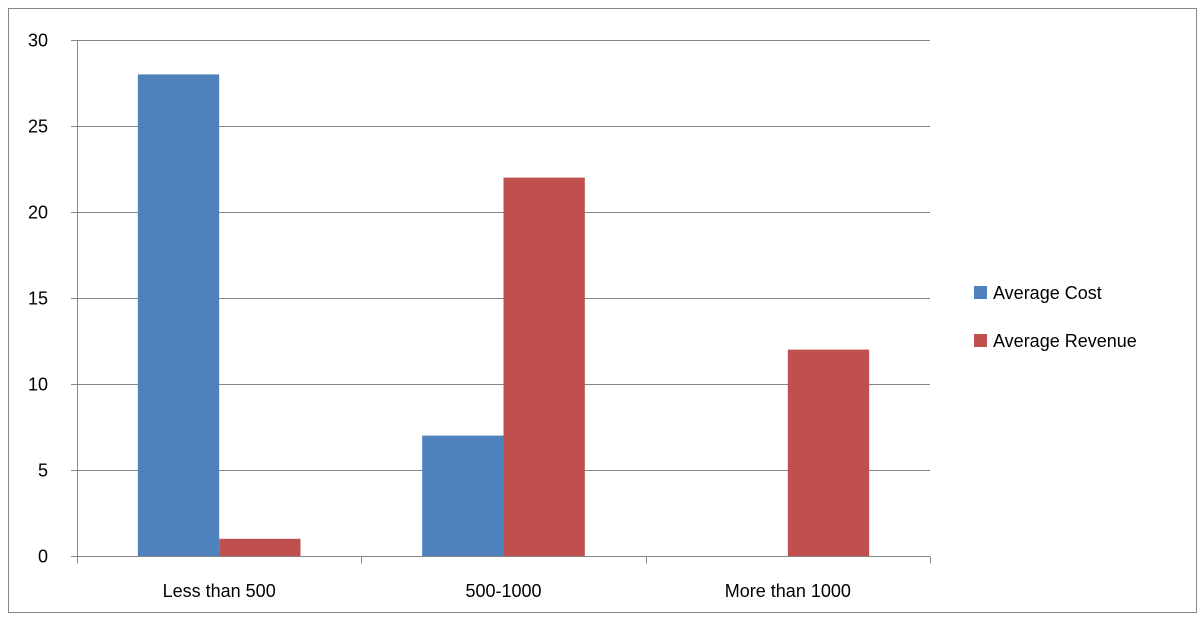  What do you see at coordinates (38, 213) in the screenshot?
I see `y-tick-label: 20` at bounding box center [38, 213].